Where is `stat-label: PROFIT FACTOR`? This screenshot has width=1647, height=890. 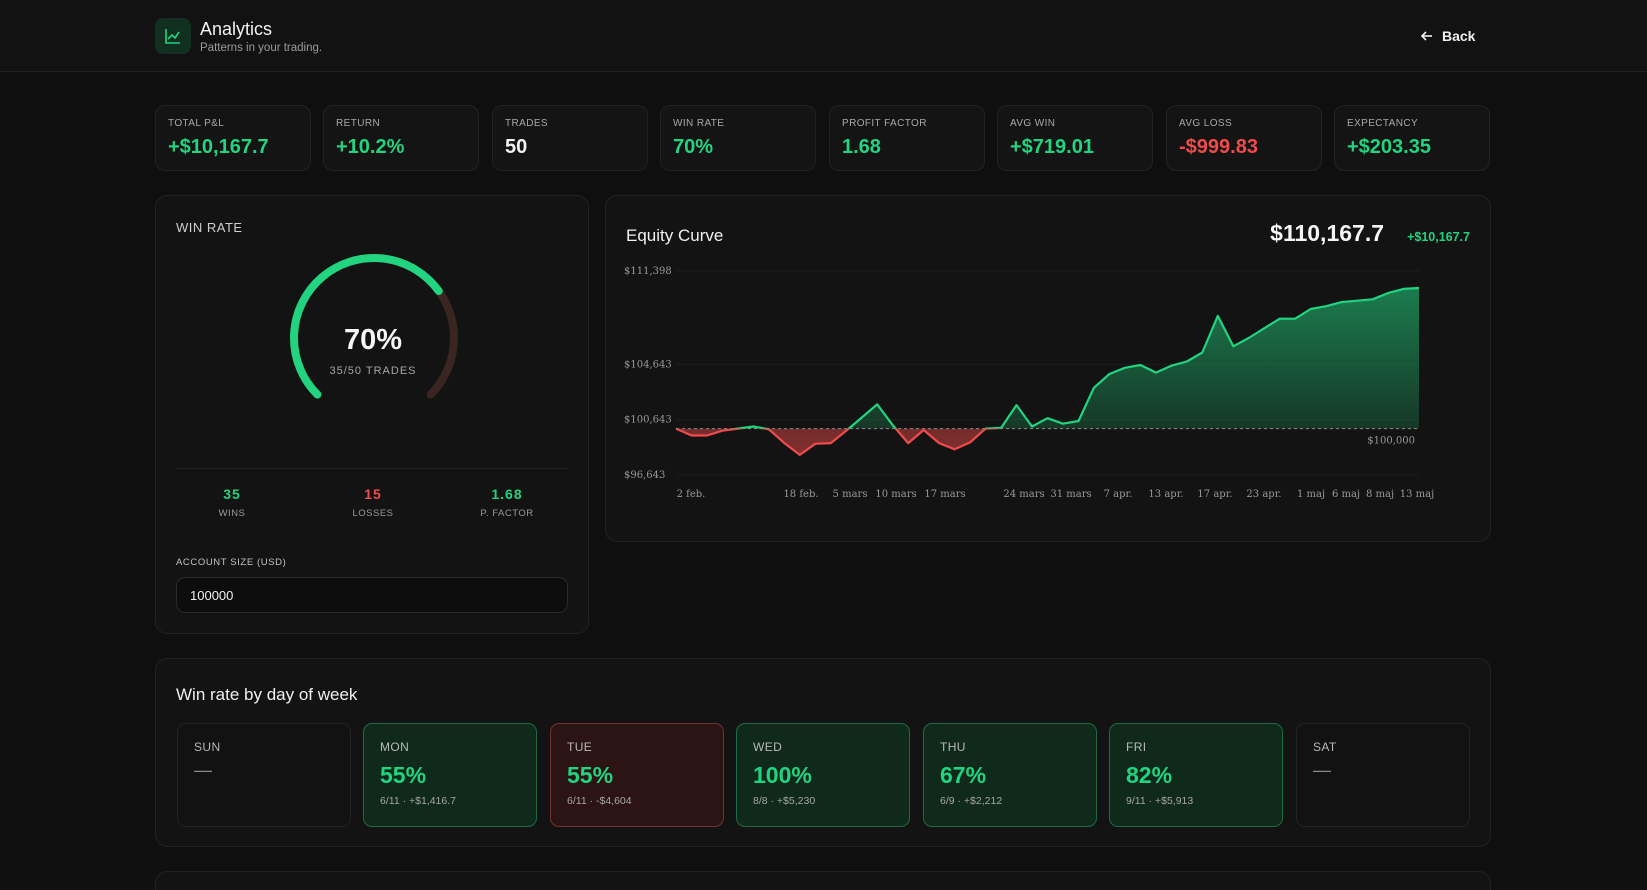 stat-label: PROFIT FACTOR is located at coordinates (884, 123).